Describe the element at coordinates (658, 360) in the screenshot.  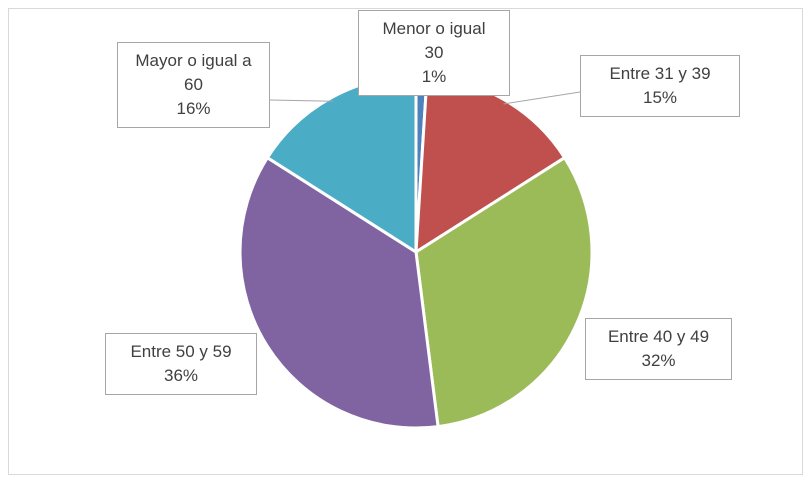
I see `value-label: 32%` at that location.